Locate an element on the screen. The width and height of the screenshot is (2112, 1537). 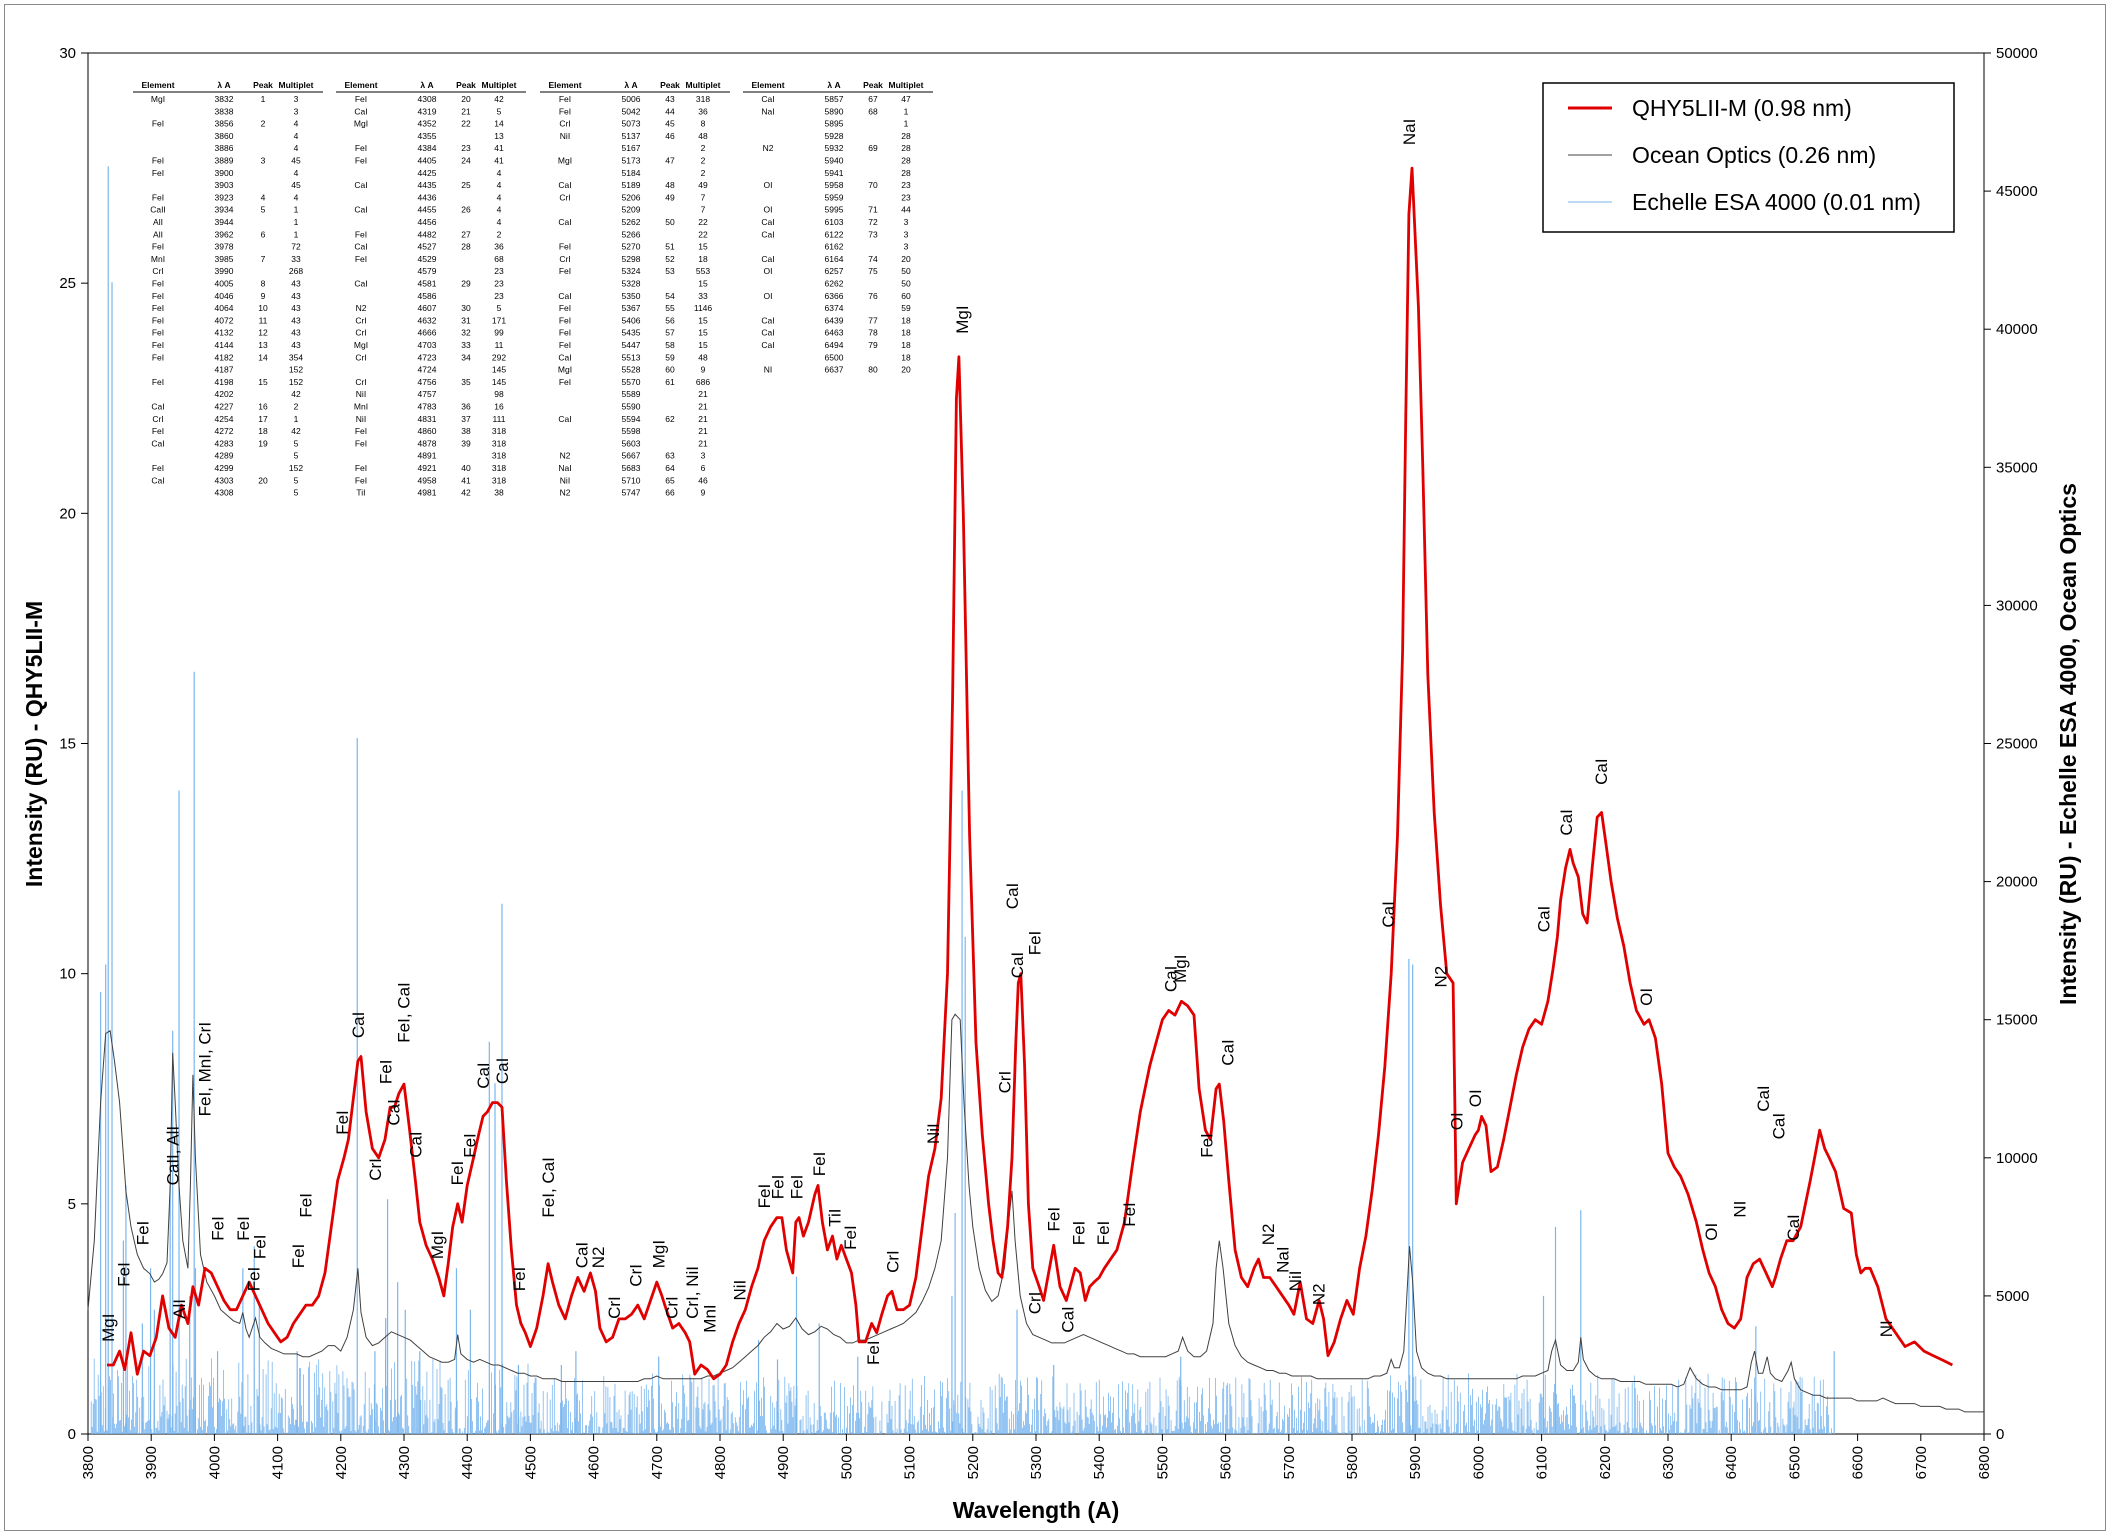
table-cell: 4436 is located at coordinates (427, 197).